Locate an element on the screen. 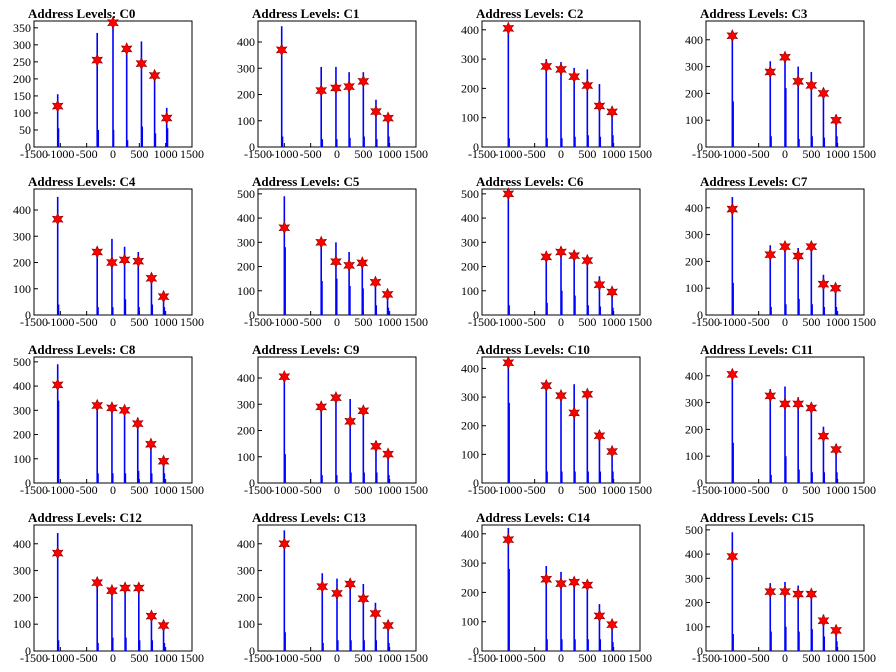 The image size is (896, 672). chart-title: Address Levels: C3 is located at coordinates (754, 13).